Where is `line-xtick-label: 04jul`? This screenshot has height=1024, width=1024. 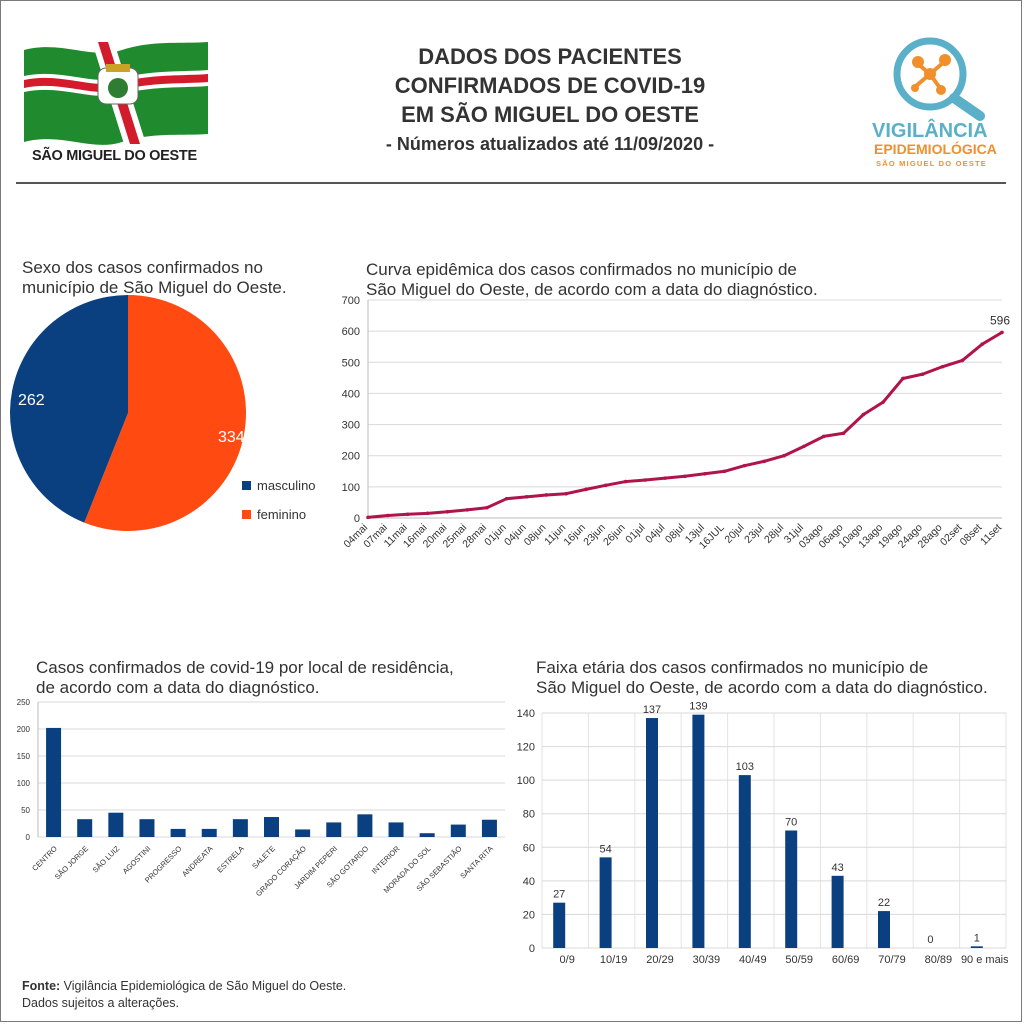
line-xtick-label: 04jul is located at coordinates (655, 534).